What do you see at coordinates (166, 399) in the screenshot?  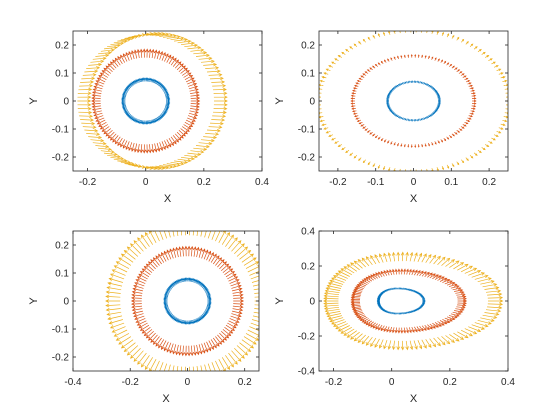 I see `subplot-3-x-axis-label: X` at bounding box center [166, 399].